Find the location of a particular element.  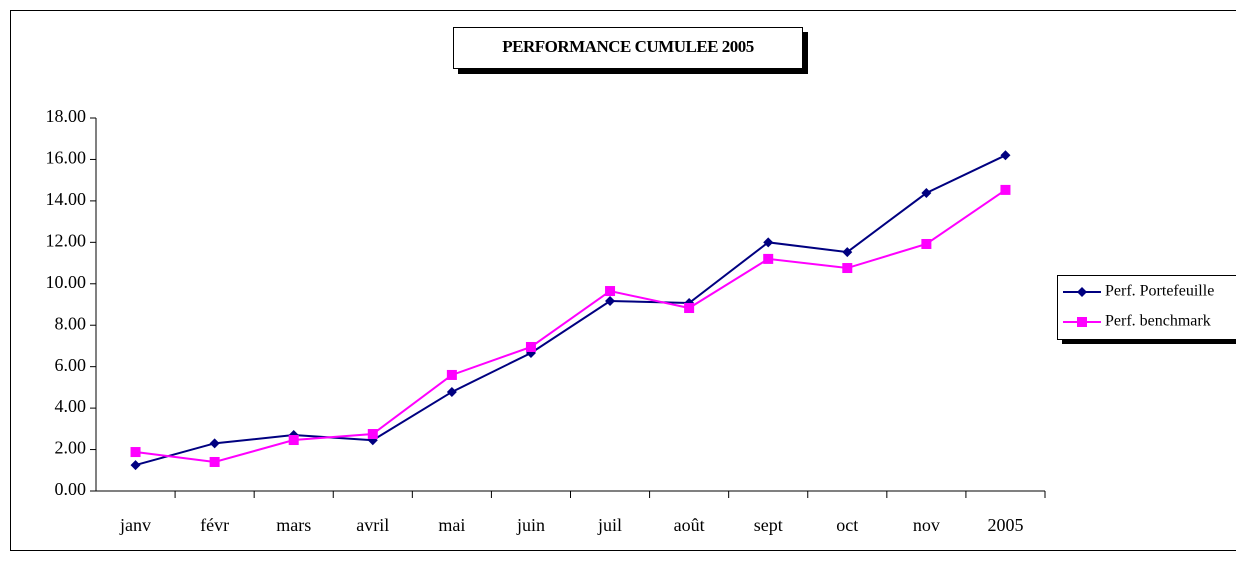

x-tick-label: 2005 is located at coordinates (1005, 525).